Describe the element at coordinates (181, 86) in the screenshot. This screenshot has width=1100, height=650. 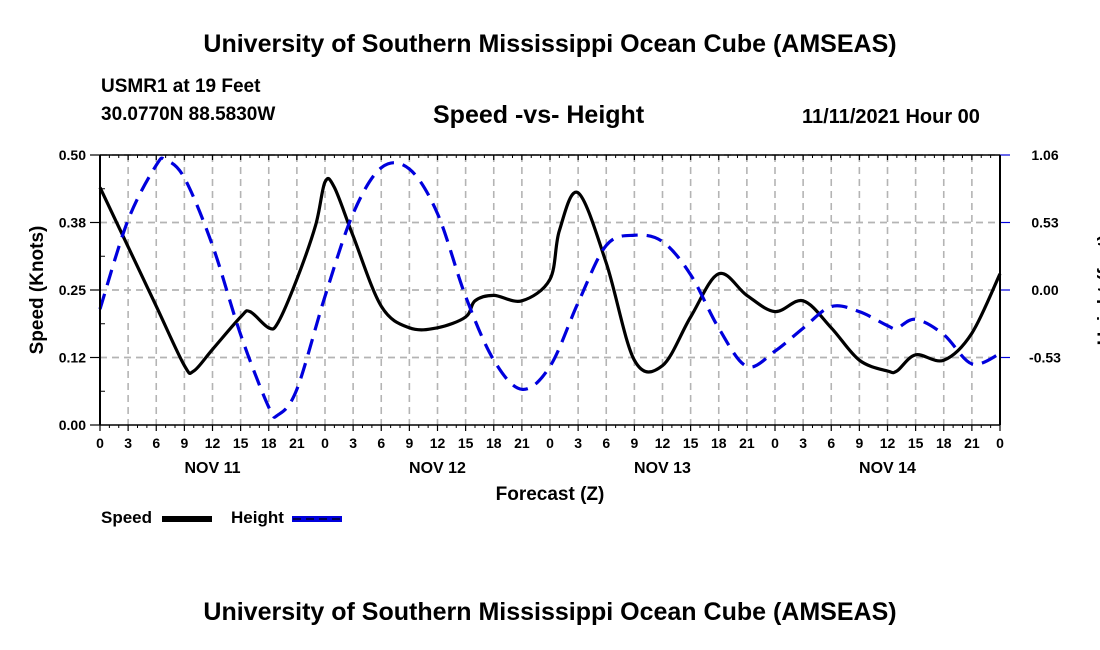
I see `station-label: USMR1 at 19 Feet` at that location.